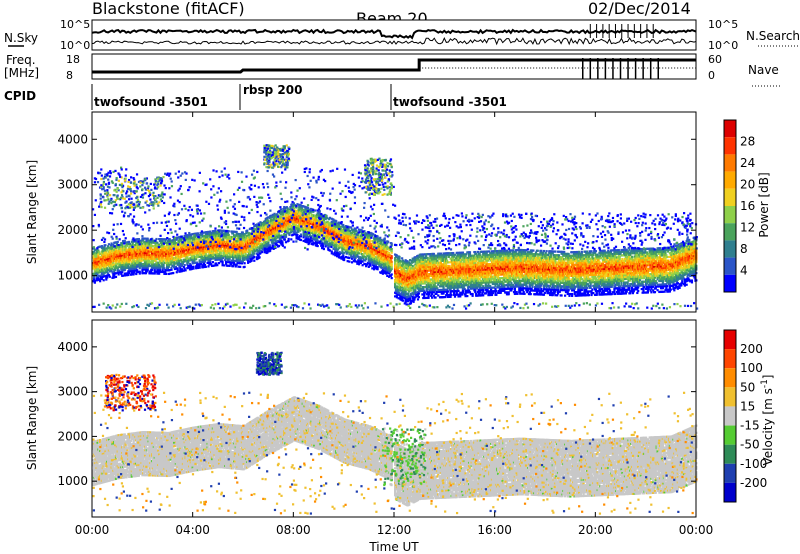  What do you see at coordinates (723, 24) in the screenshot?
I see `nsearch-tick-top: 10^5` at bounding box center [723, 24].